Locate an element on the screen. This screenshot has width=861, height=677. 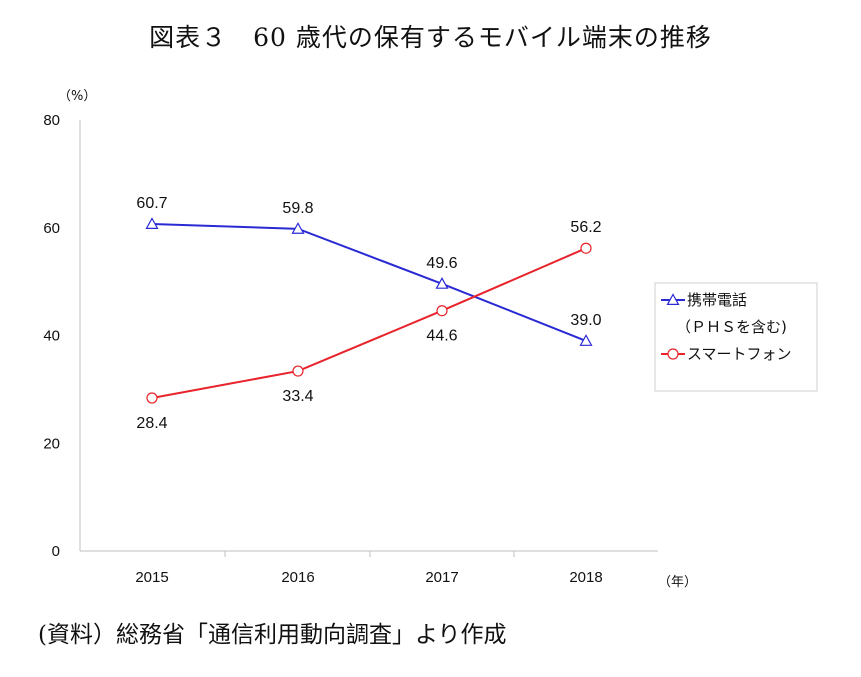
x-tick-label: 2017 is located at coordinates (441, 577).